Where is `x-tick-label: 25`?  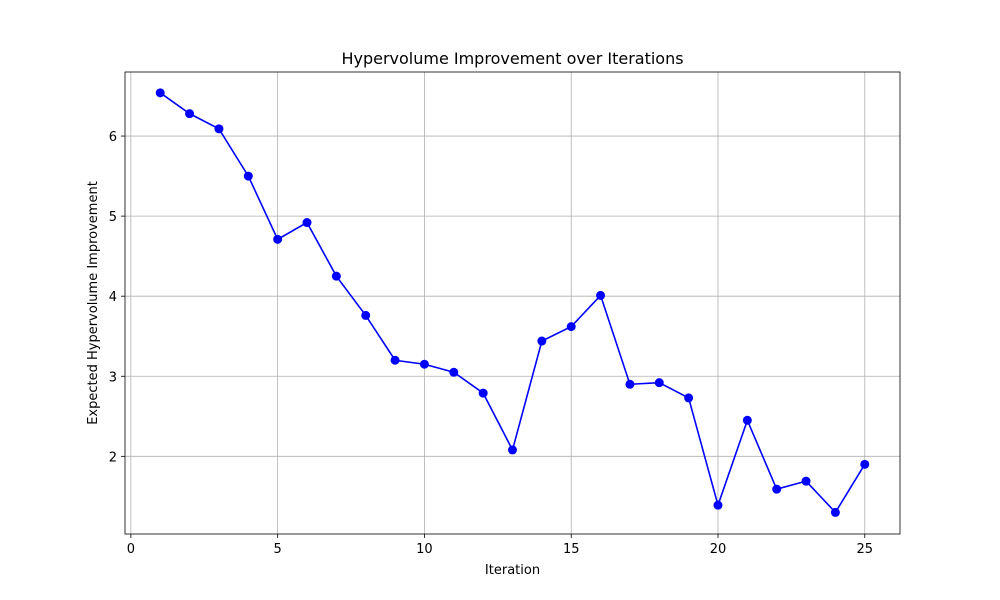 x-tick-label: 25 is located at coordinates (864, 549).